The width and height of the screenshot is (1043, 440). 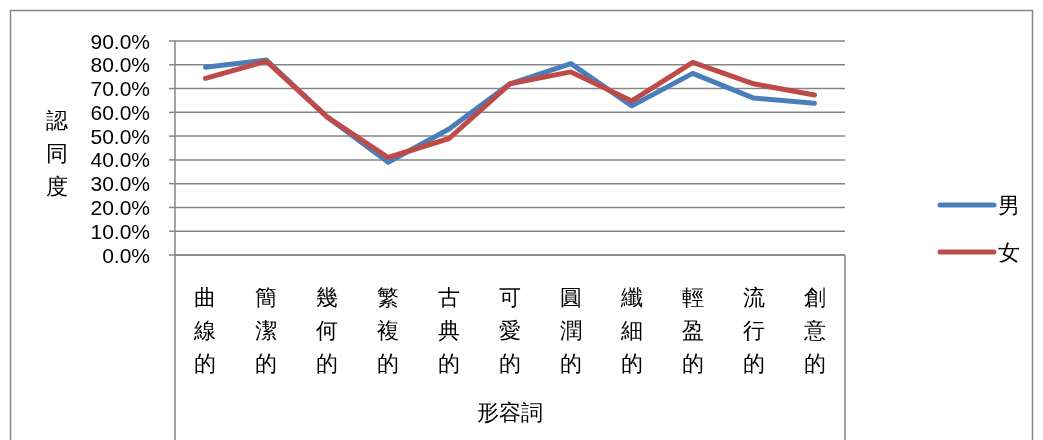 I want to click on y-tick-label: 20.0%, so click(x=120, y=207).